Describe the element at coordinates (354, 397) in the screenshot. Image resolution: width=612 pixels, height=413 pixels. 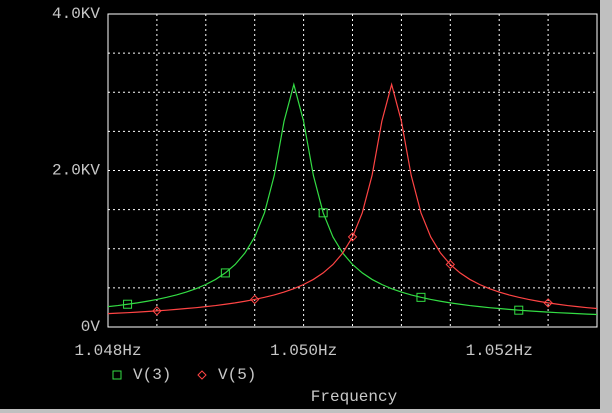
I see `x-axis-label: Frequency` at that location.